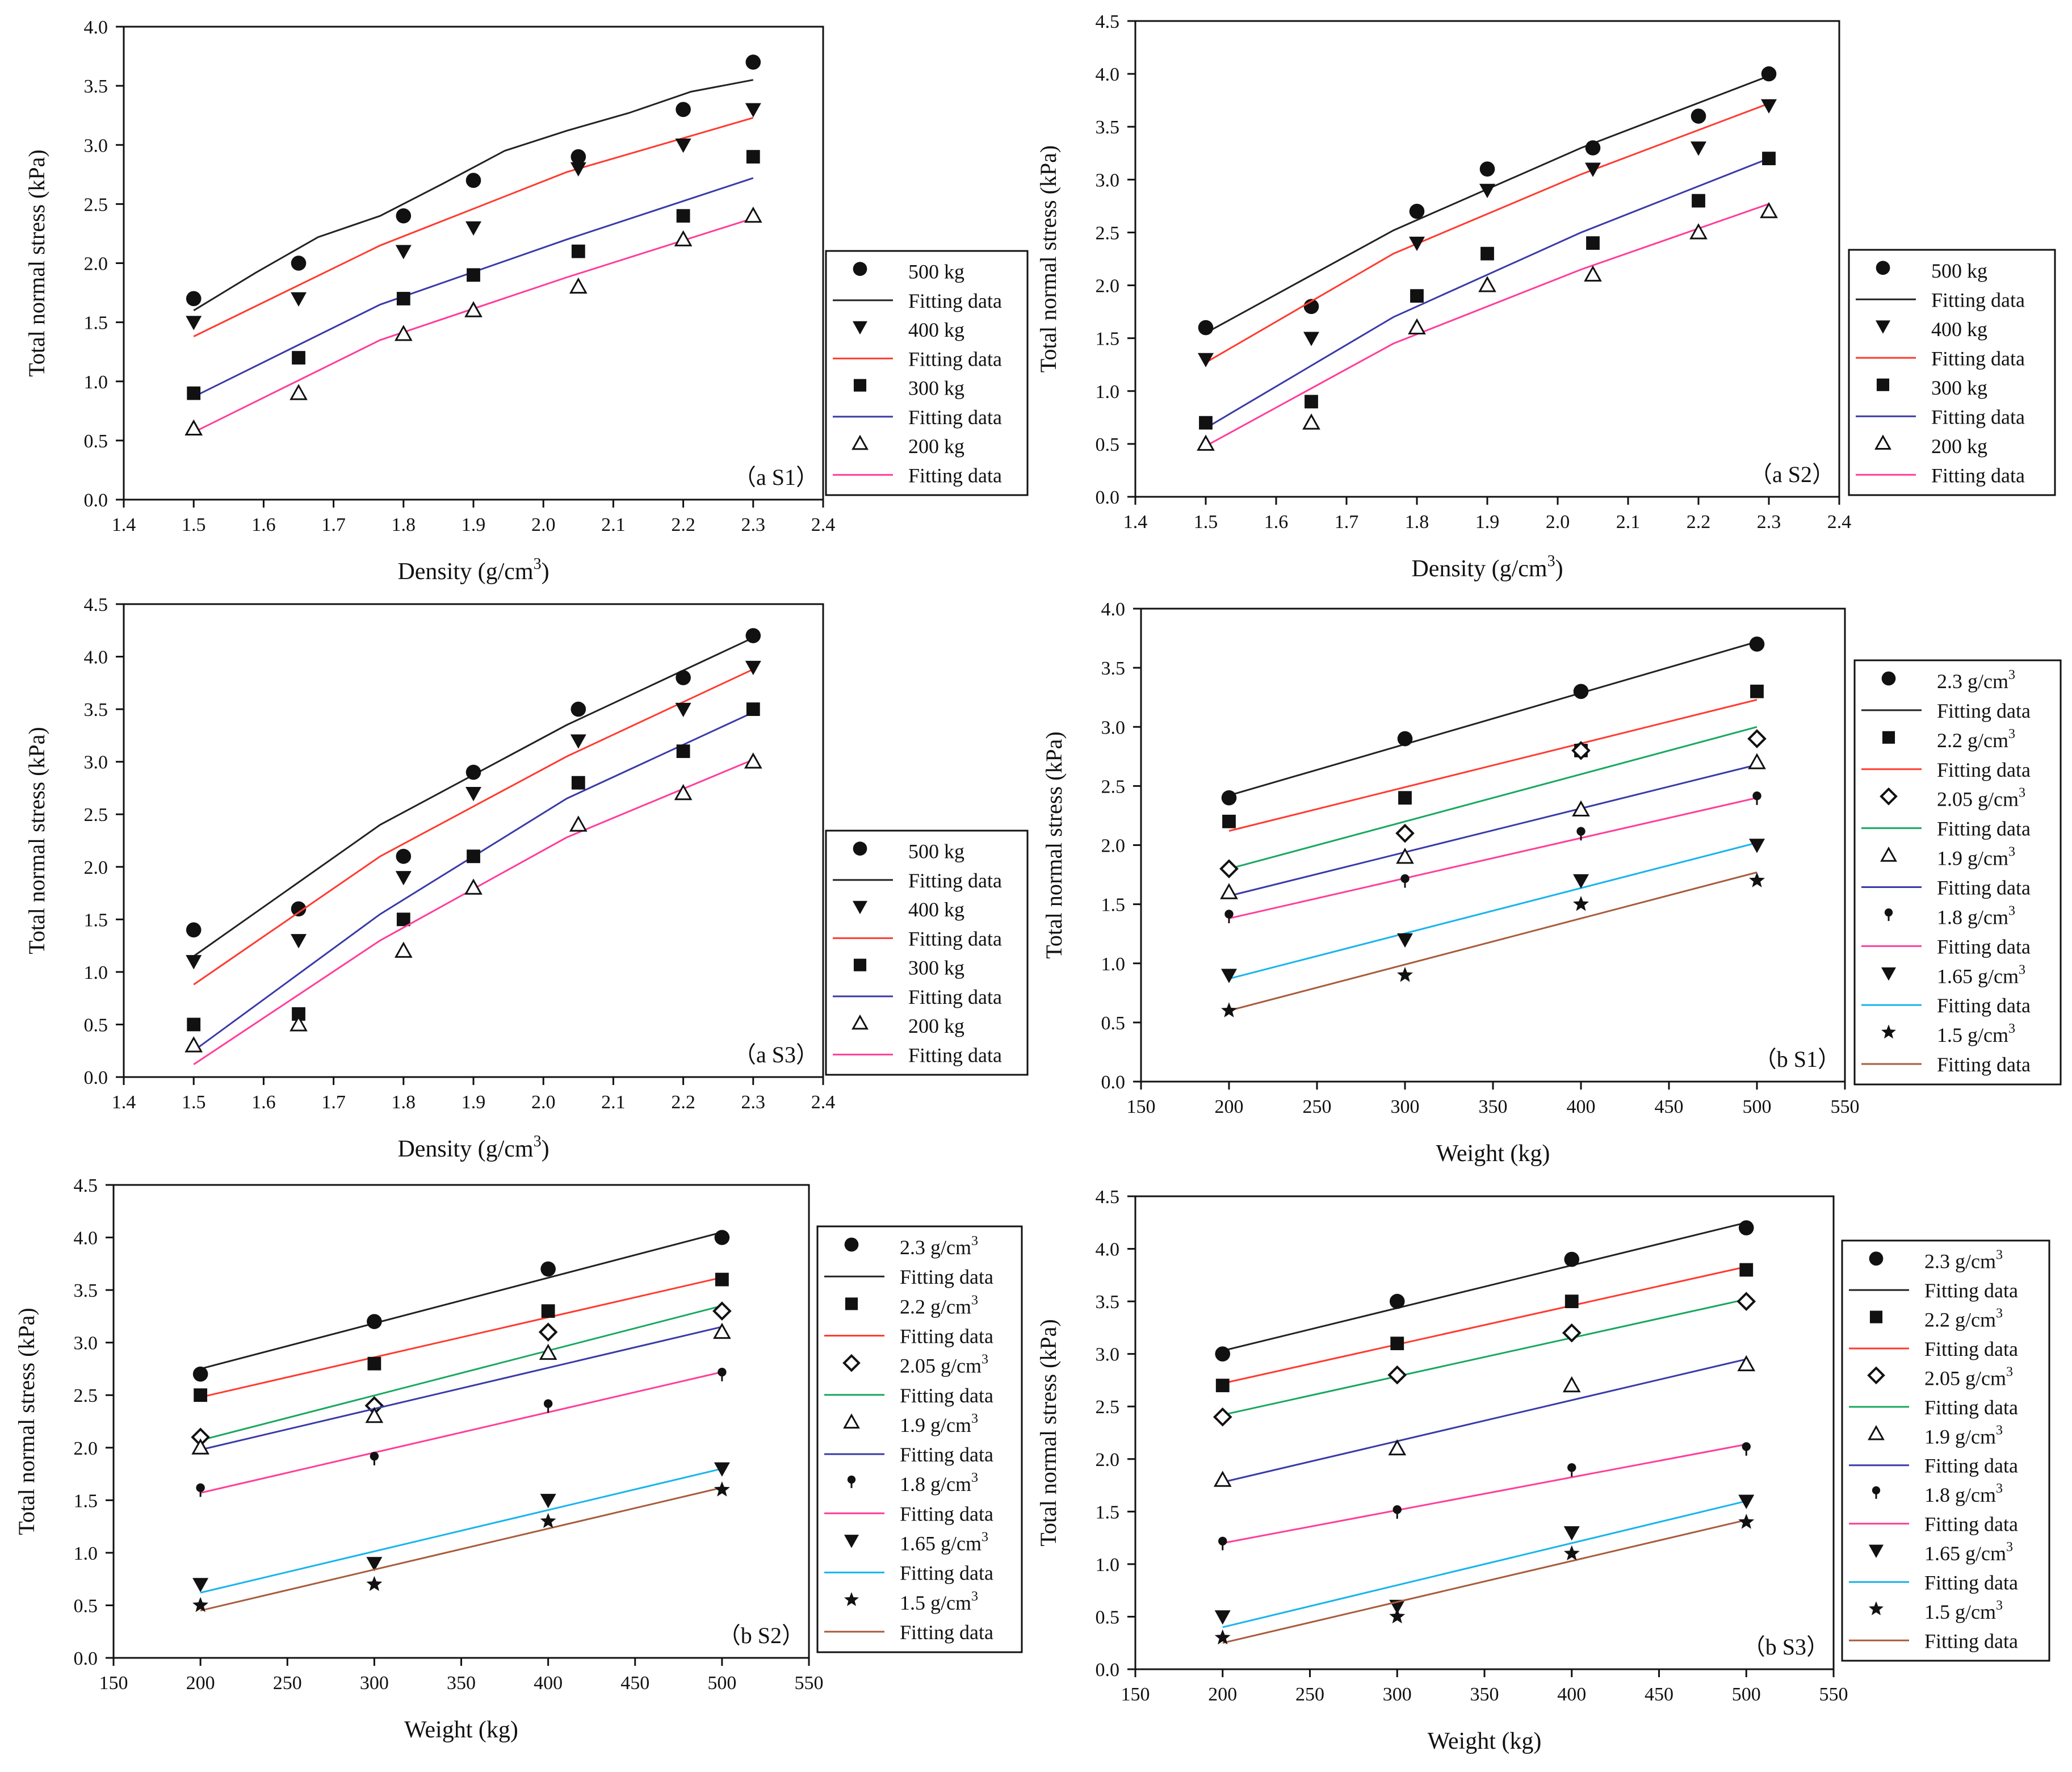 Image resolution: width=2072 pixels, height=1772 pixels. What do you see at coordinates (1786, 1647) in the screenshot?
I see `panel-tag: （b S3）` at bounding box center [1786, 1647].